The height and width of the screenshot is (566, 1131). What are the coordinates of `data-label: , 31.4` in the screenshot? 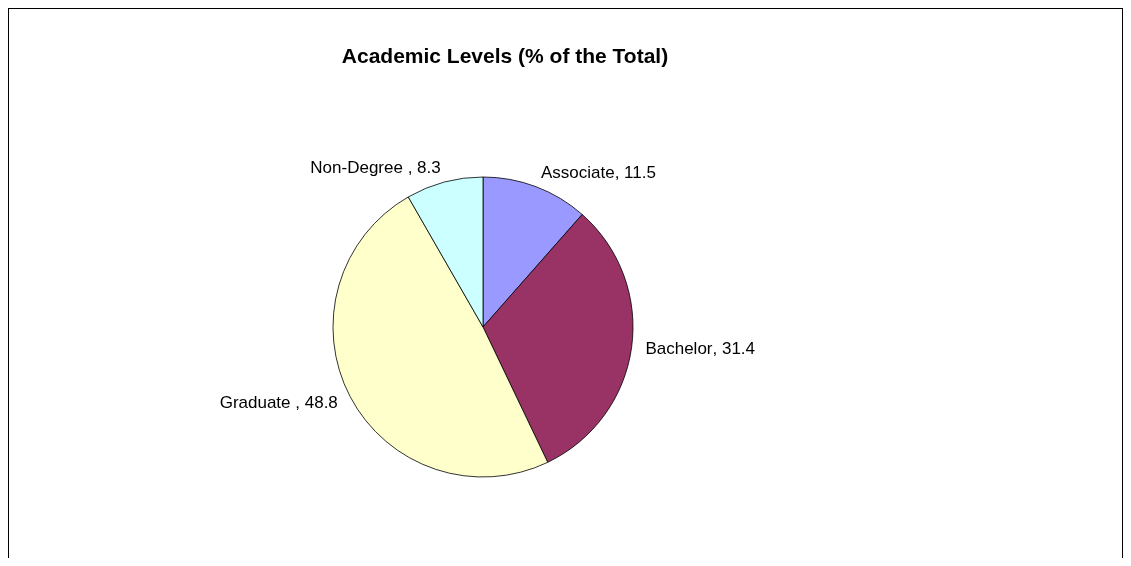 It's located at (734, 349).